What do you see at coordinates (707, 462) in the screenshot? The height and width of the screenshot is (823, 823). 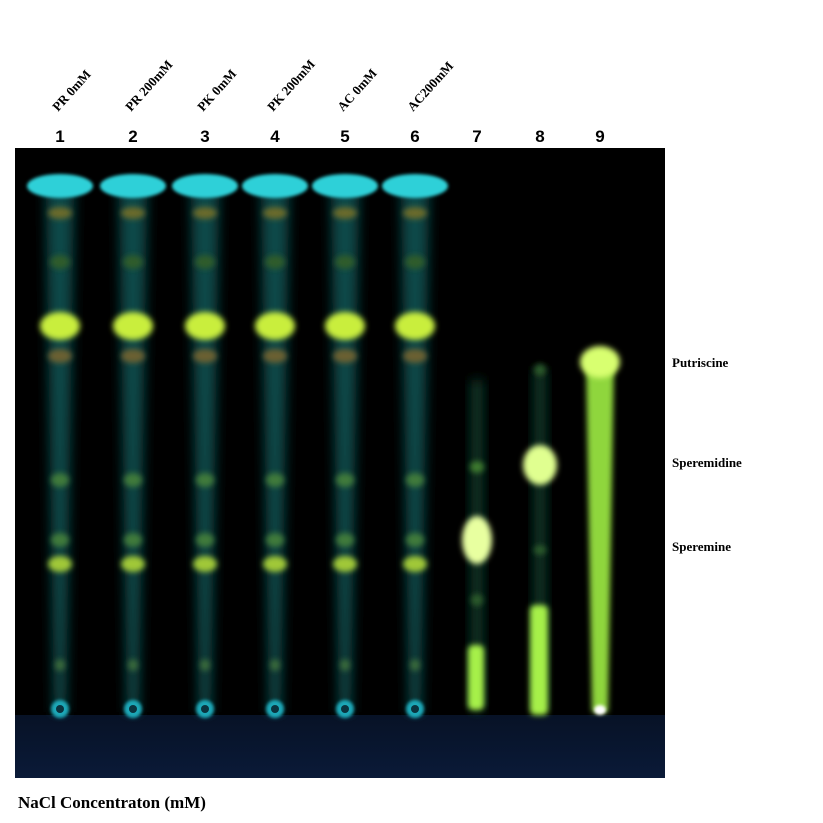 I see `standard-label: Speremidine` at bounding box center [707, 462].